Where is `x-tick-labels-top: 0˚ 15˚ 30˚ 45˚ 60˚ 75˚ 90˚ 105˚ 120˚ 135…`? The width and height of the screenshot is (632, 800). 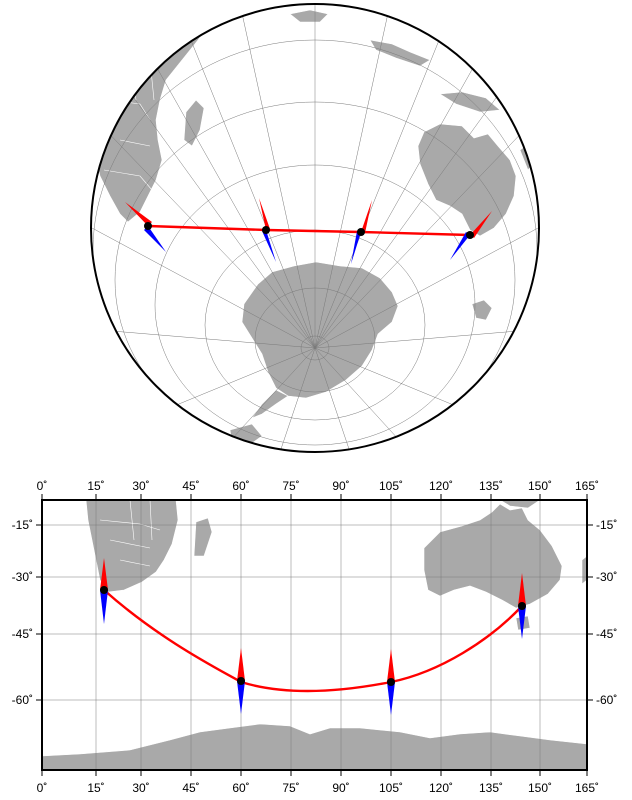 x-tick-labels-top: 0˚ 15˚ 30˚ 45˚ 60˚ 75˚ 90˚ 105˚ 120˚ 135… is located at coordinates (318, 486).